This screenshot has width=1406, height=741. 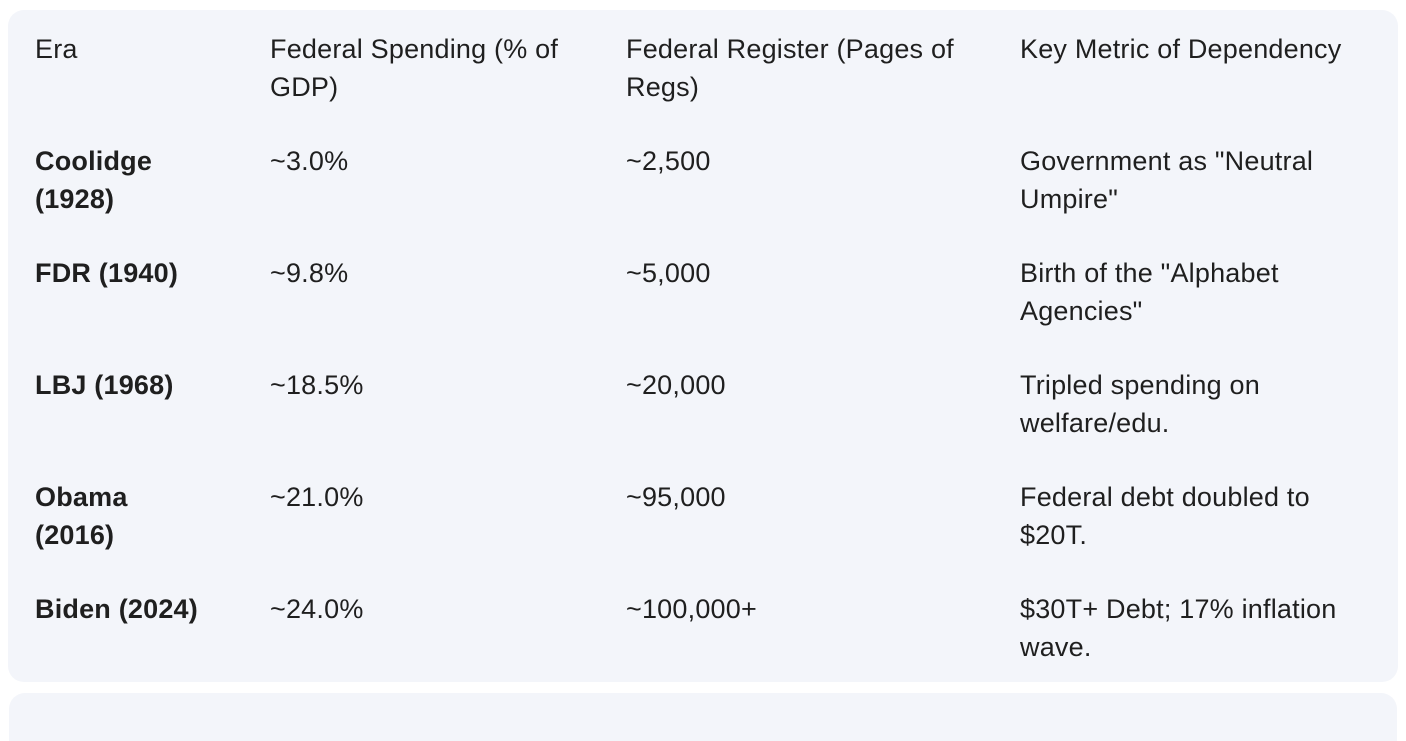 I want to click on cell-federal-register: ~95,000, so click(x=676, y=497).